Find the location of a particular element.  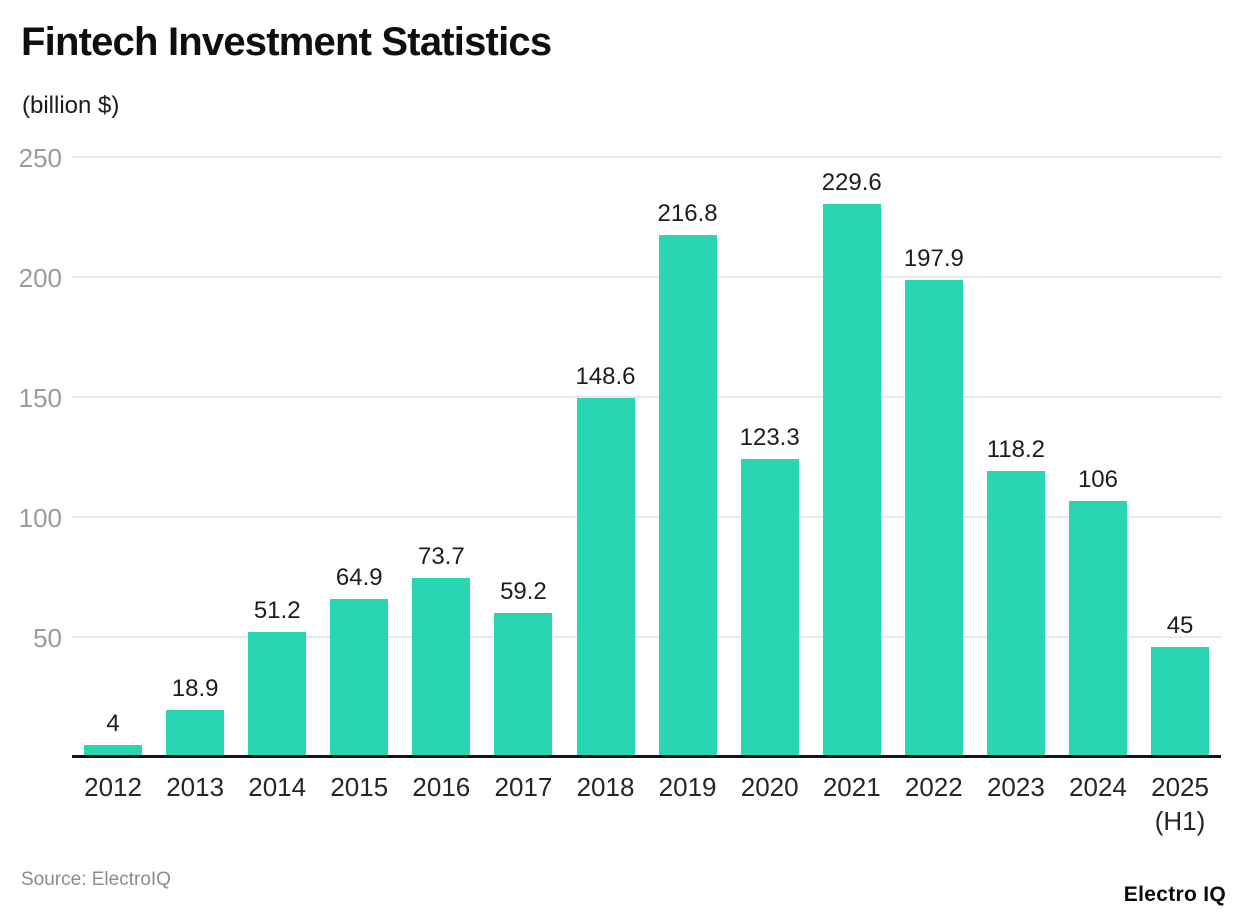

bar-column: 229.6 2021 is located at coordinates (852, 480).